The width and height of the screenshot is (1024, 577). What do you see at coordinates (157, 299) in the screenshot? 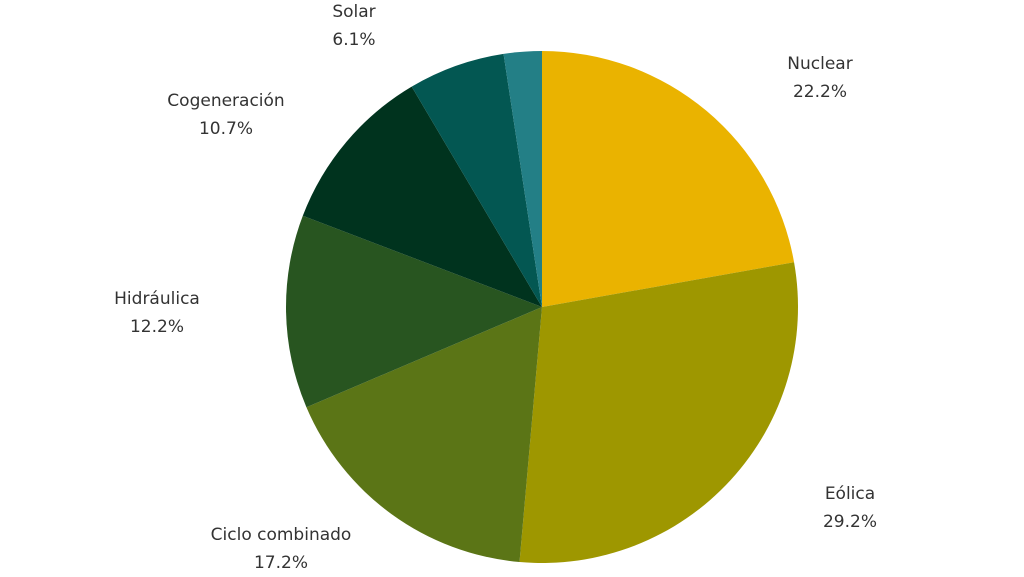
I see `label-hidraulica-name: Hidráulica` at bounding box center [157, 299].